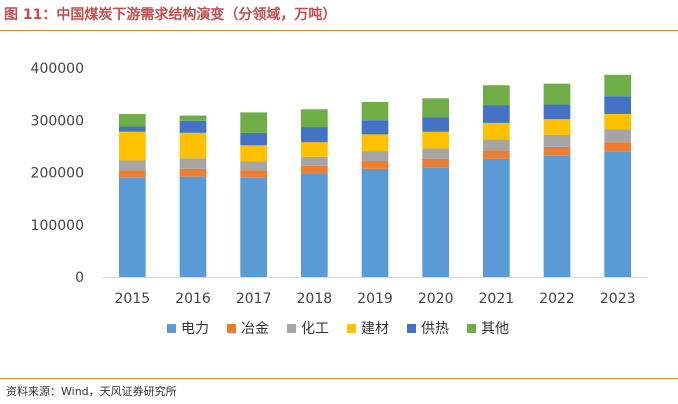 Image resolution: width=678 pixels, height=404 pixels. Describe the element at coordinates (436, 299) in the screenshot. I see `x-tick-label: 2020` at that location.